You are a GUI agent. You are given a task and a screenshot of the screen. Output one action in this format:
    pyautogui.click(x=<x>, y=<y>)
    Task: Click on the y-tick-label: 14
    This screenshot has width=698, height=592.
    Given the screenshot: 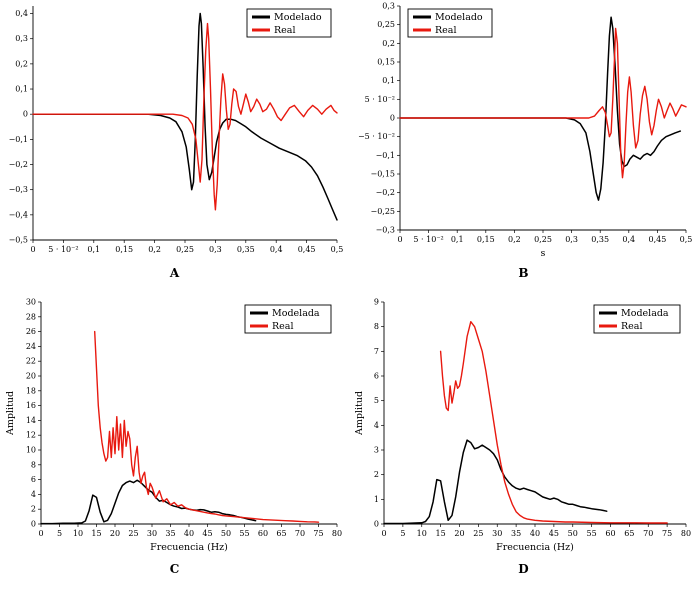 What is the action you would take?
    pyautogui.click(x=30, y=420)
    